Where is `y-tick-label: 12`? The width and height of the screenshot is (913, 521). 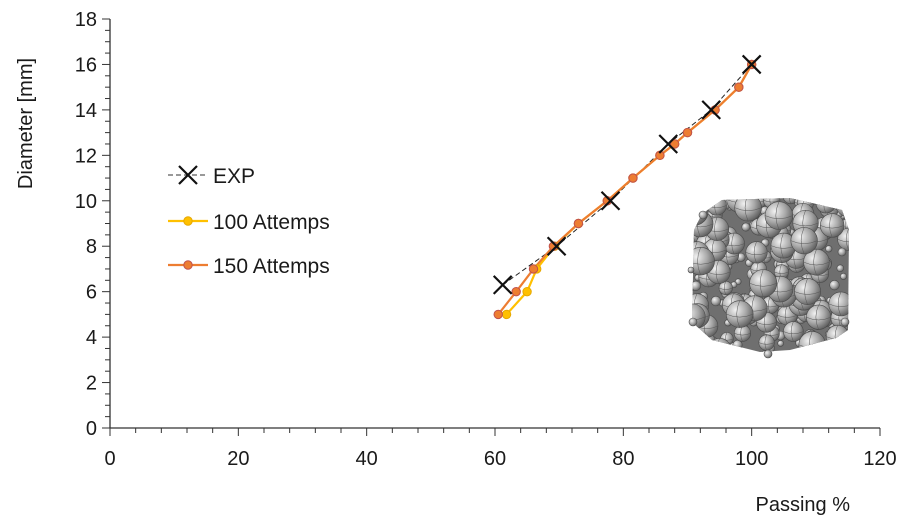 y-tick-label: 12 is located at coordinates (86, 156).